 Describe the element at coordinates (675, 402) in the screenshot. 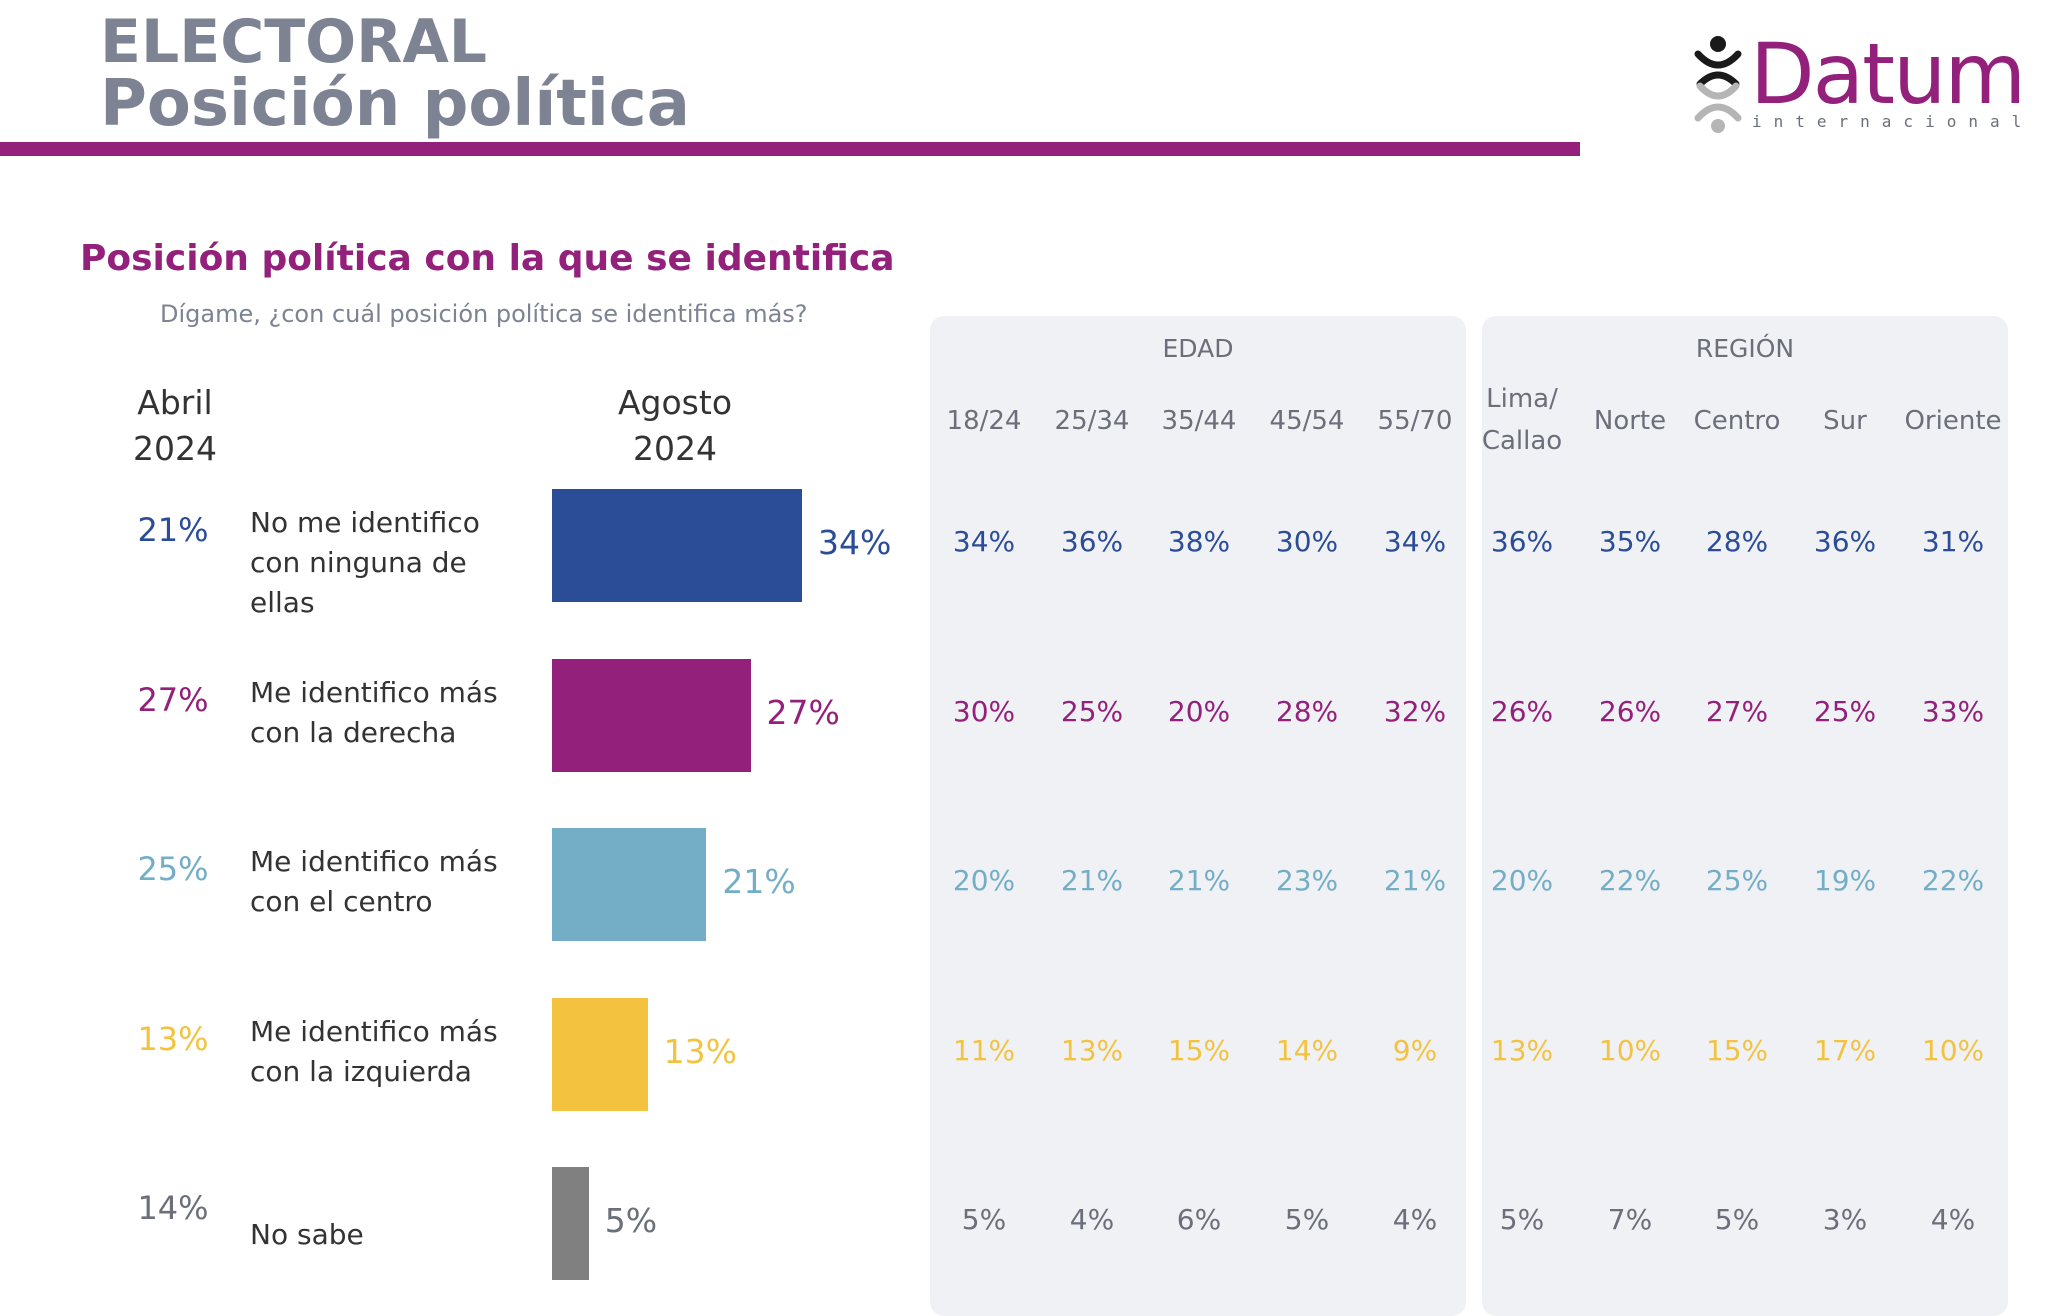

I see `period-agosto: Agosto` at that location.